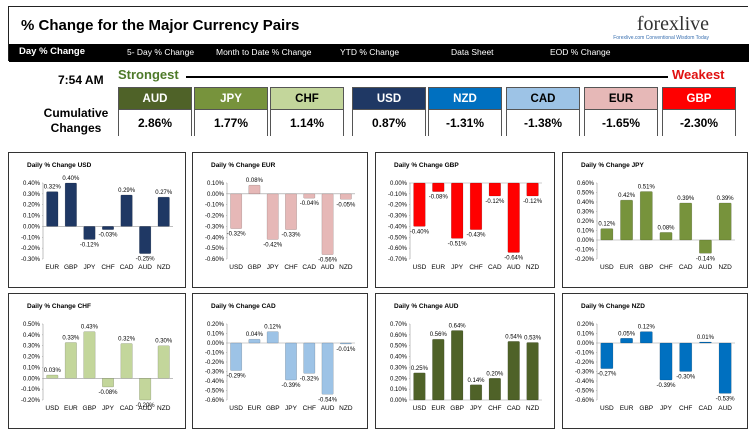  I want to click on data-label: -0.40%, so click(420, 232).